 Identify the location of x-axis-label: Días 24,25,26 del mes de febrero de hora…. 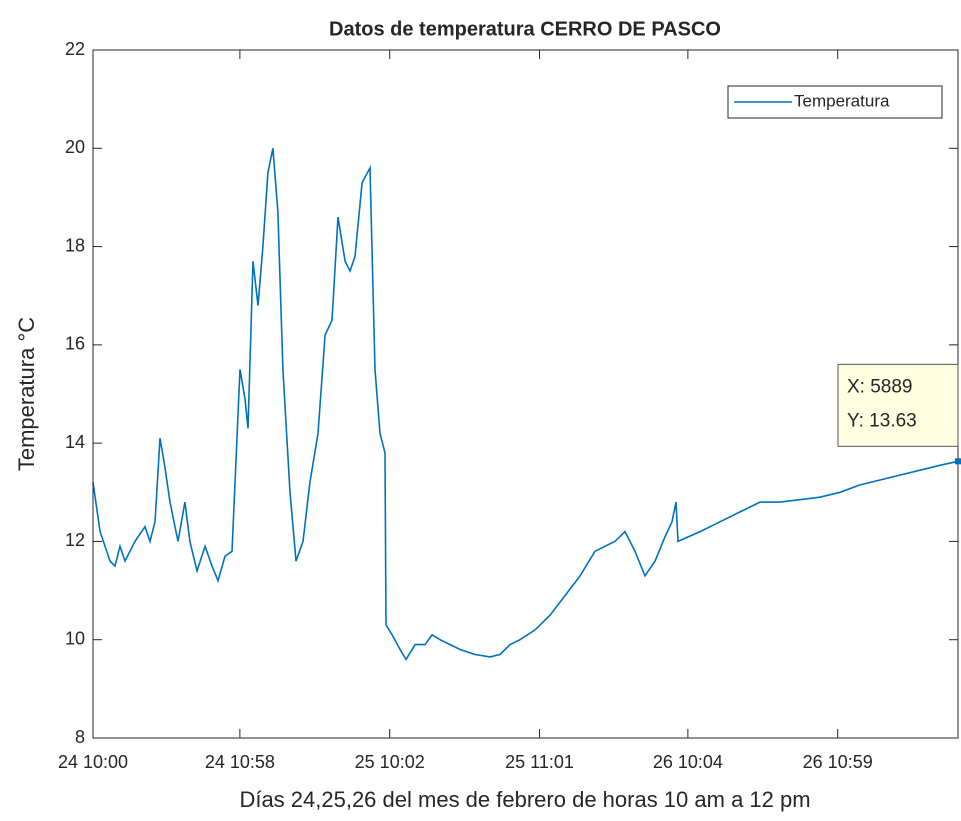
(524, 799).